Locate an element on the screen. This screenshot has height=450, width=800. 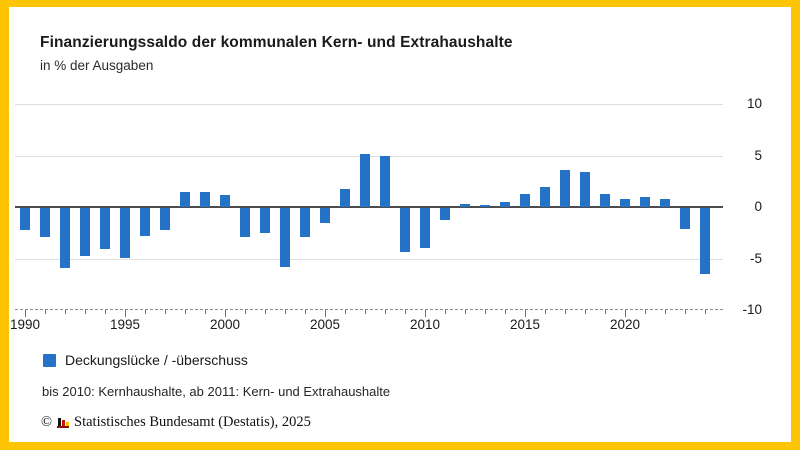
bar-1997 is located at coordinates (165, 219).